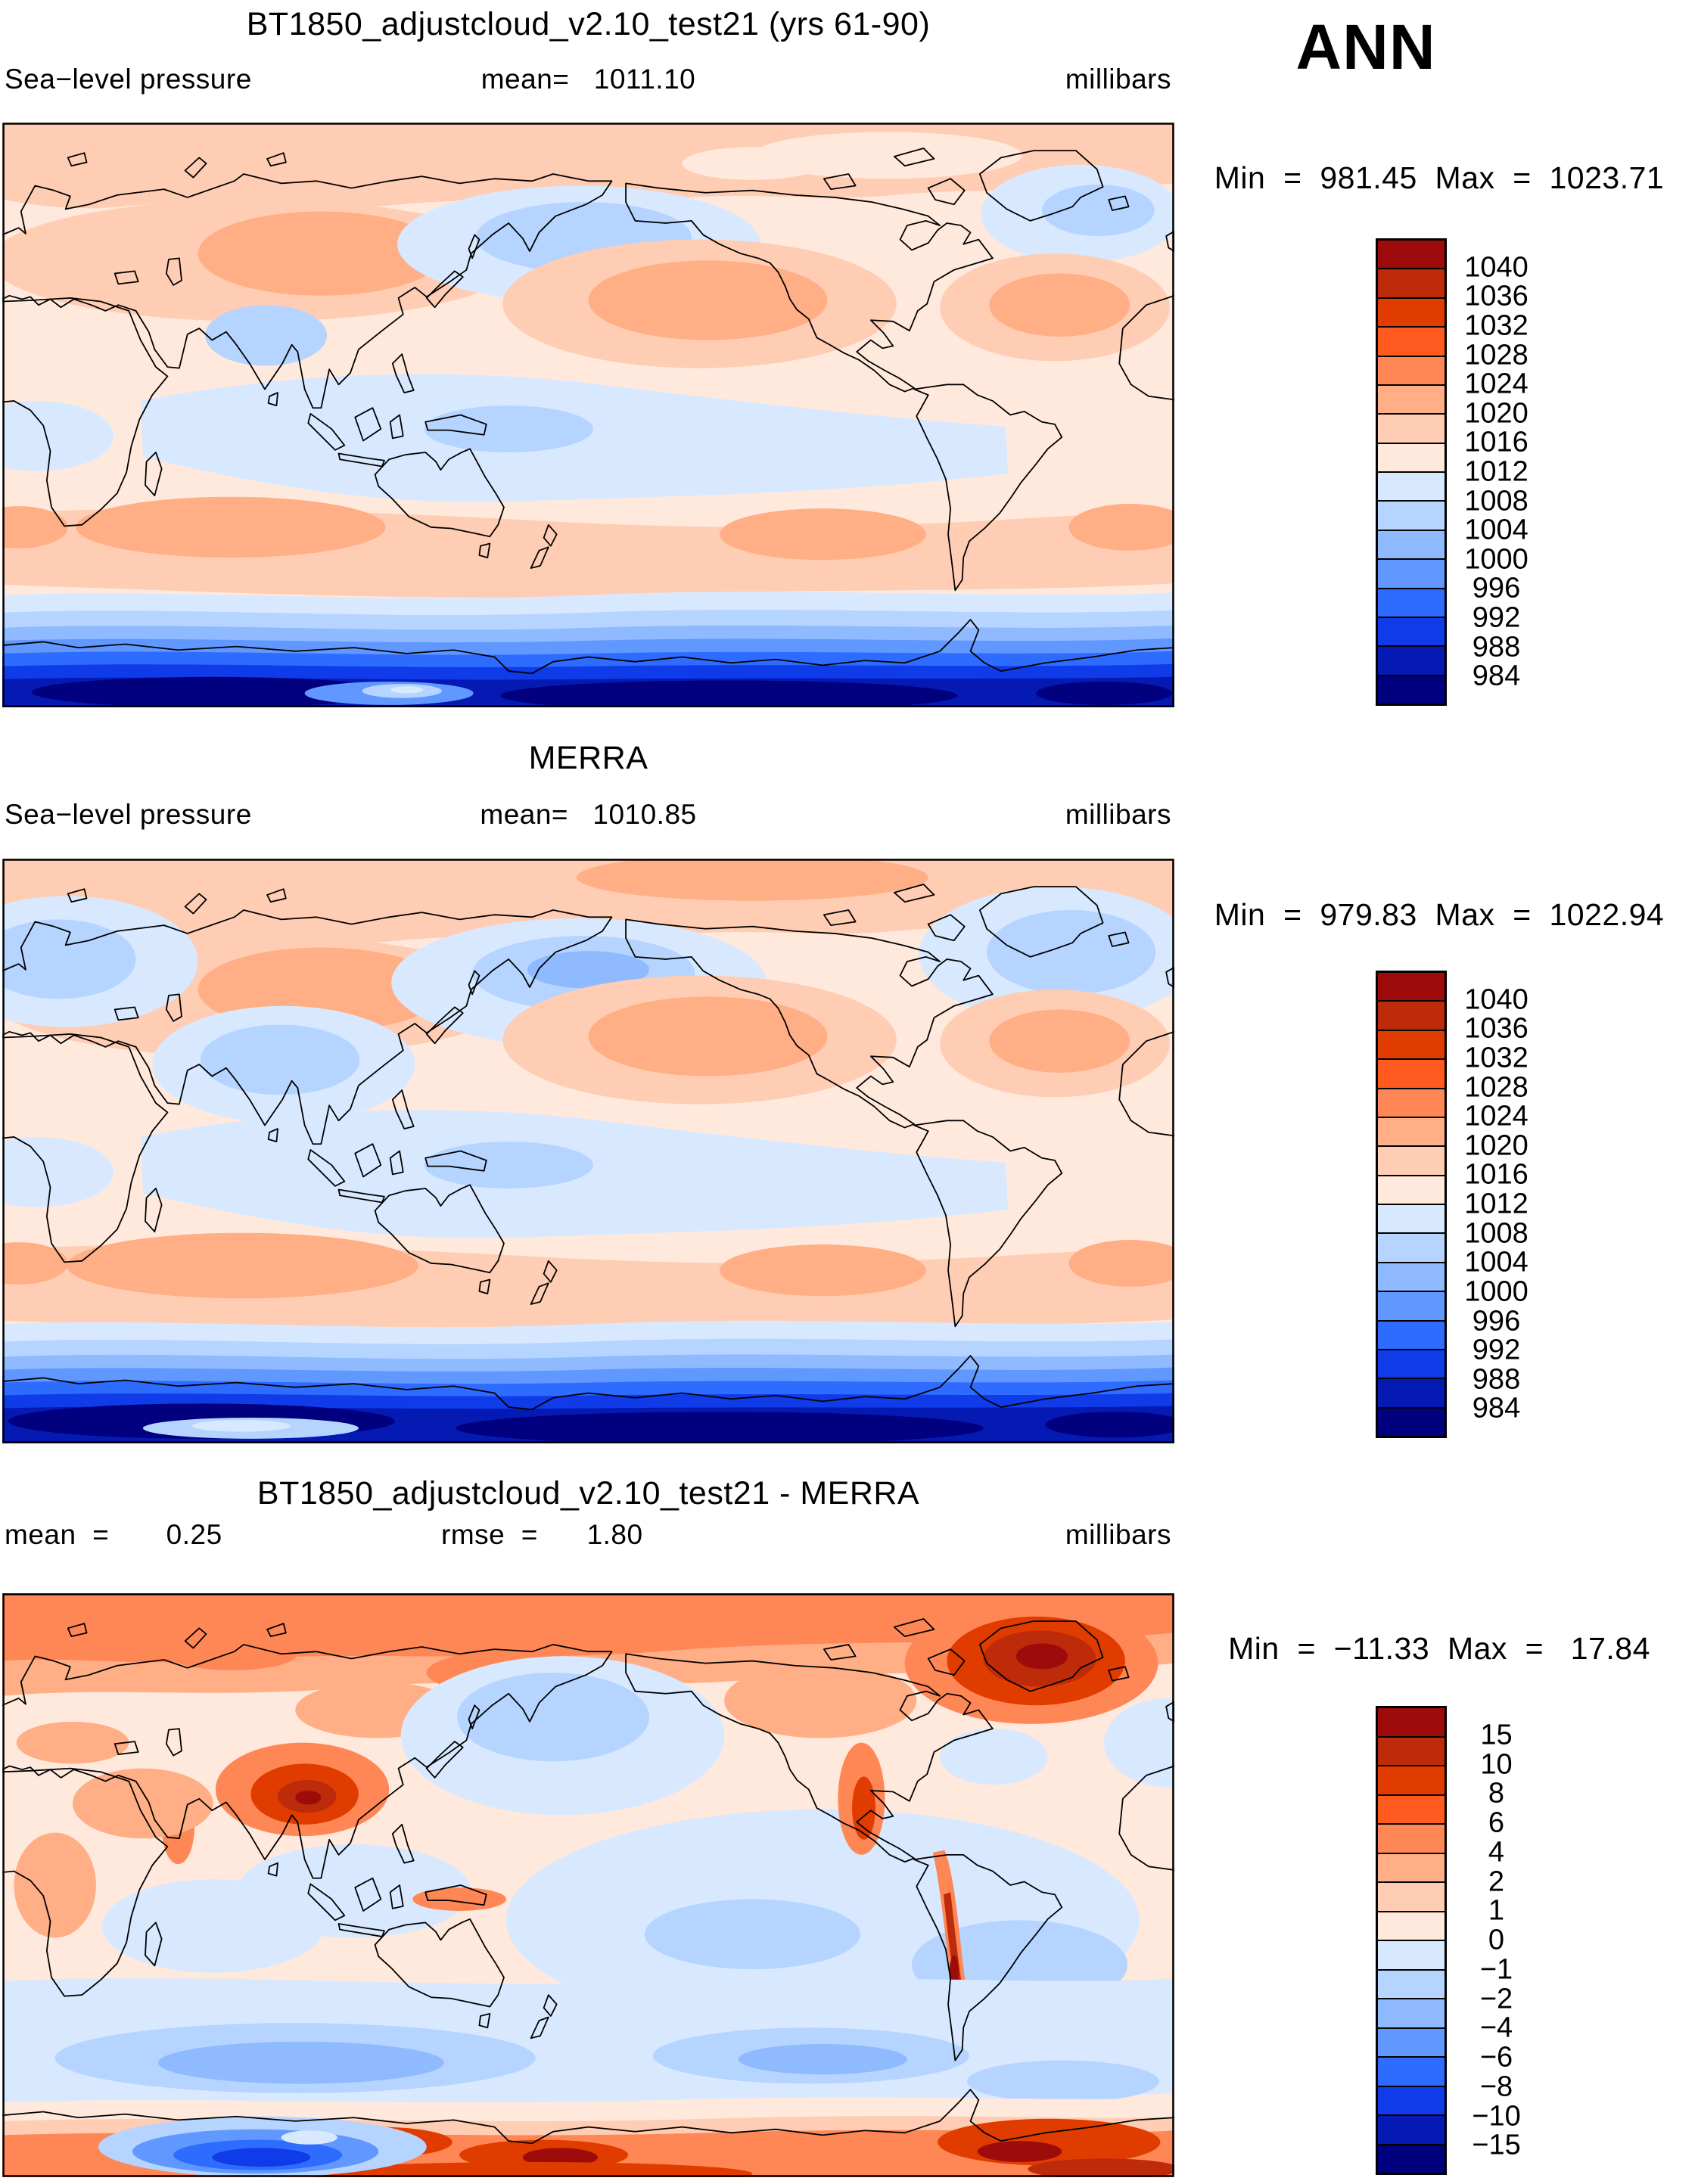  I want to click on panel2-title: MERRA, so click(588, 758).